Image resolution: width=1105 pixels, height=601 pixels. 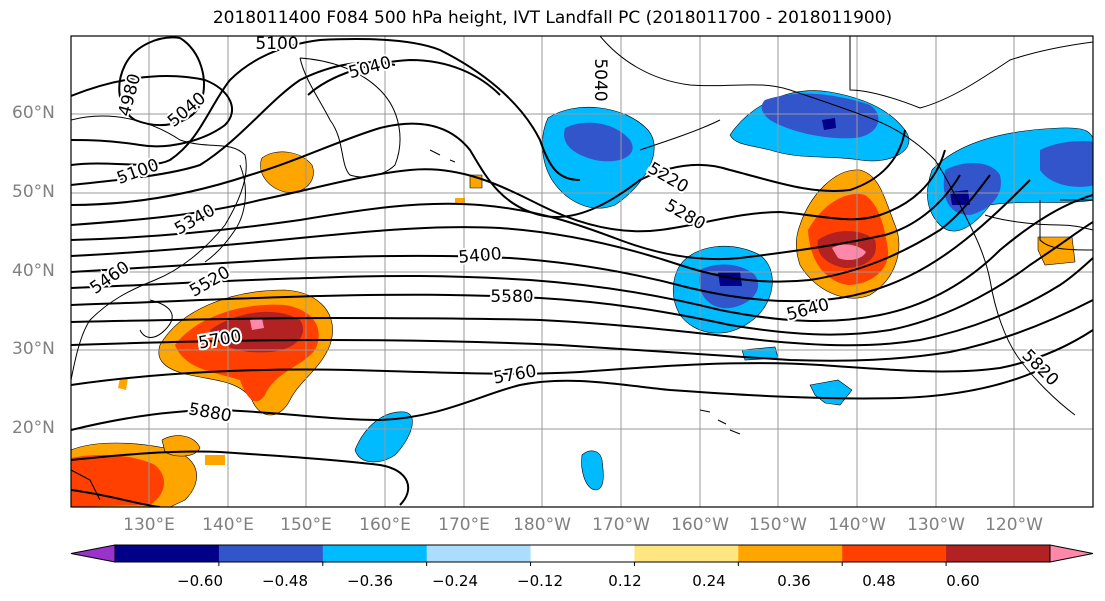 What do you see at coordinates (511, 297) in the screenshot?
I see `contour-label: 5580` at bounding box center [511, 297].